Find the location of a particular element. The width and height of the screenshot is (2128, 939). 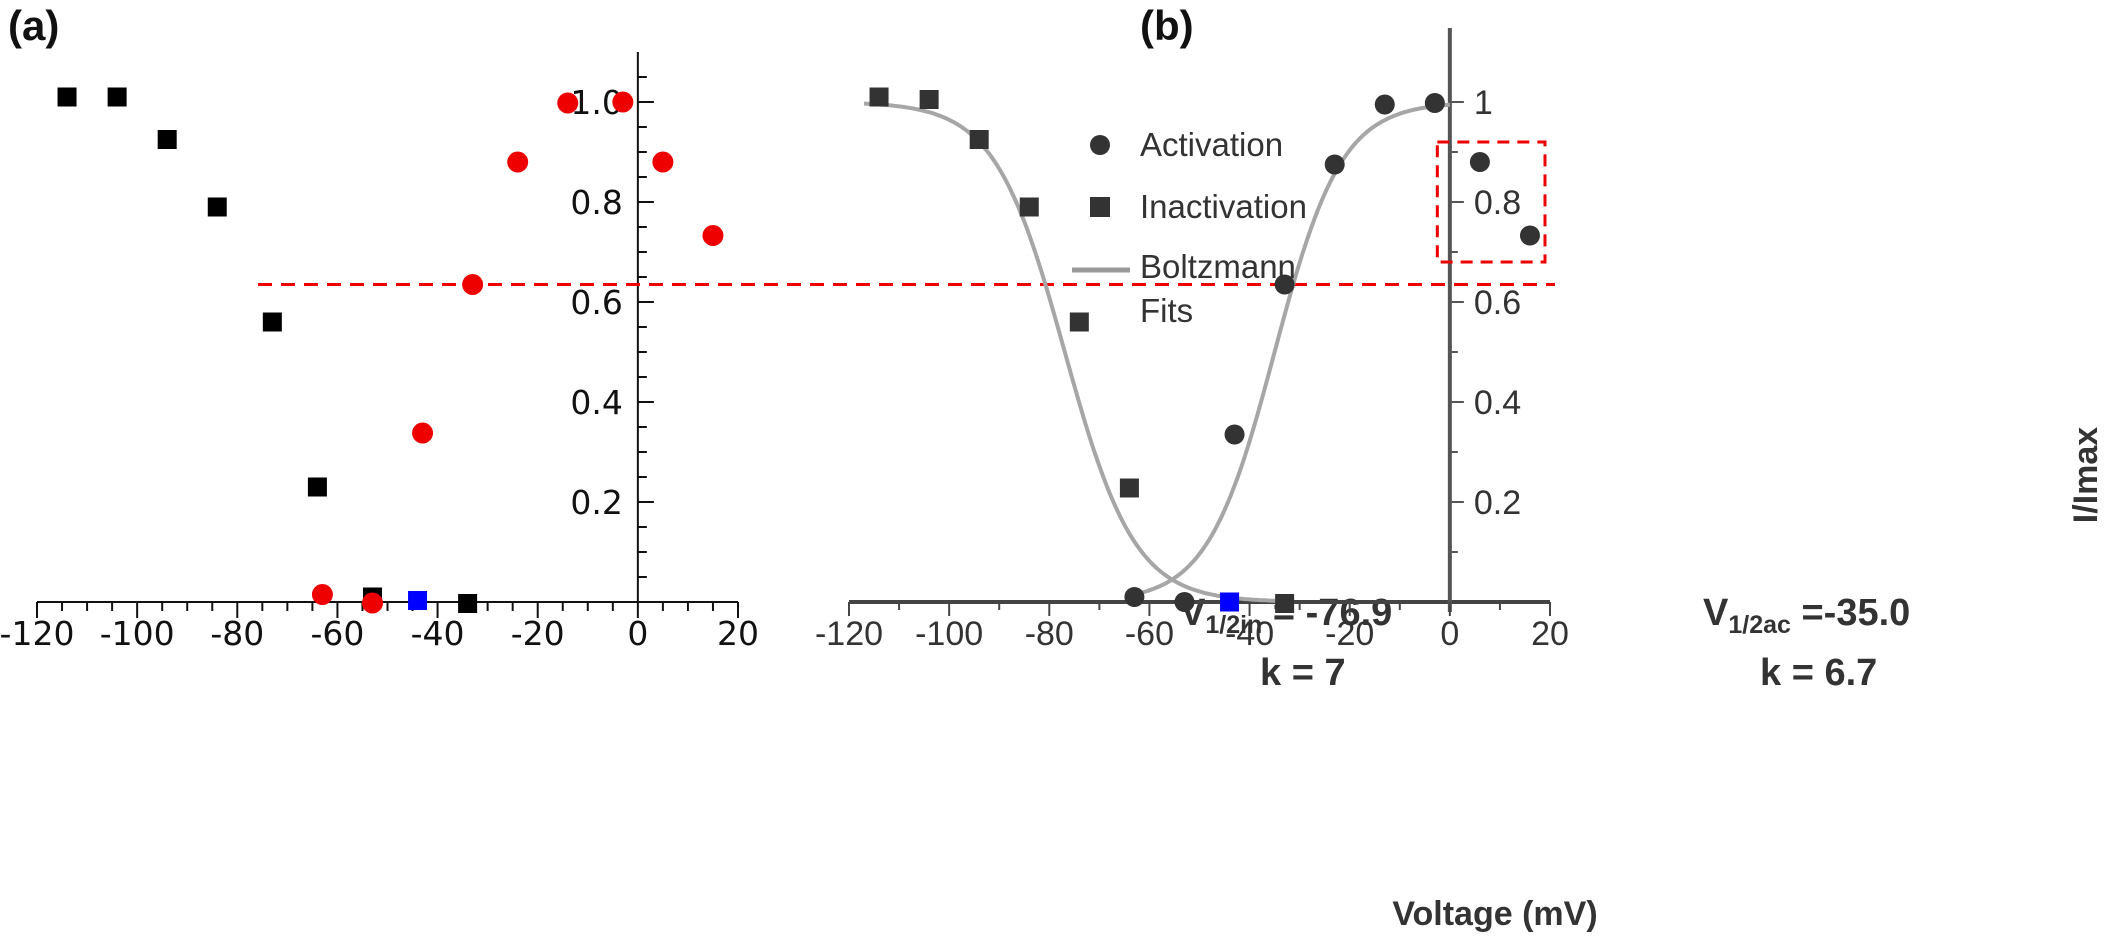

annotation-inactivation-k: k = 7 is located at coordinates (1303, 673).